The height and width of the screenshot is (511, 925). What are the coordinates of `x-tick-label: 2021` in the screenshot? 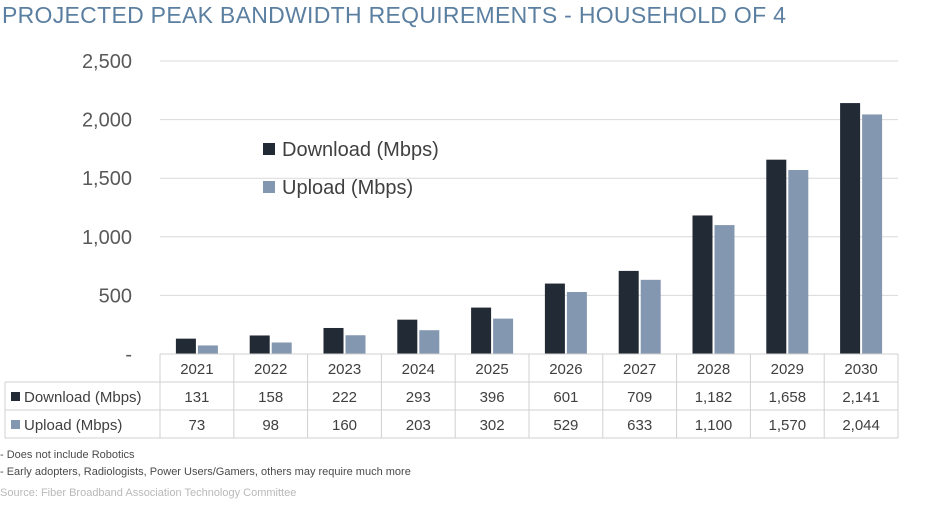 It's located at (196, 369).